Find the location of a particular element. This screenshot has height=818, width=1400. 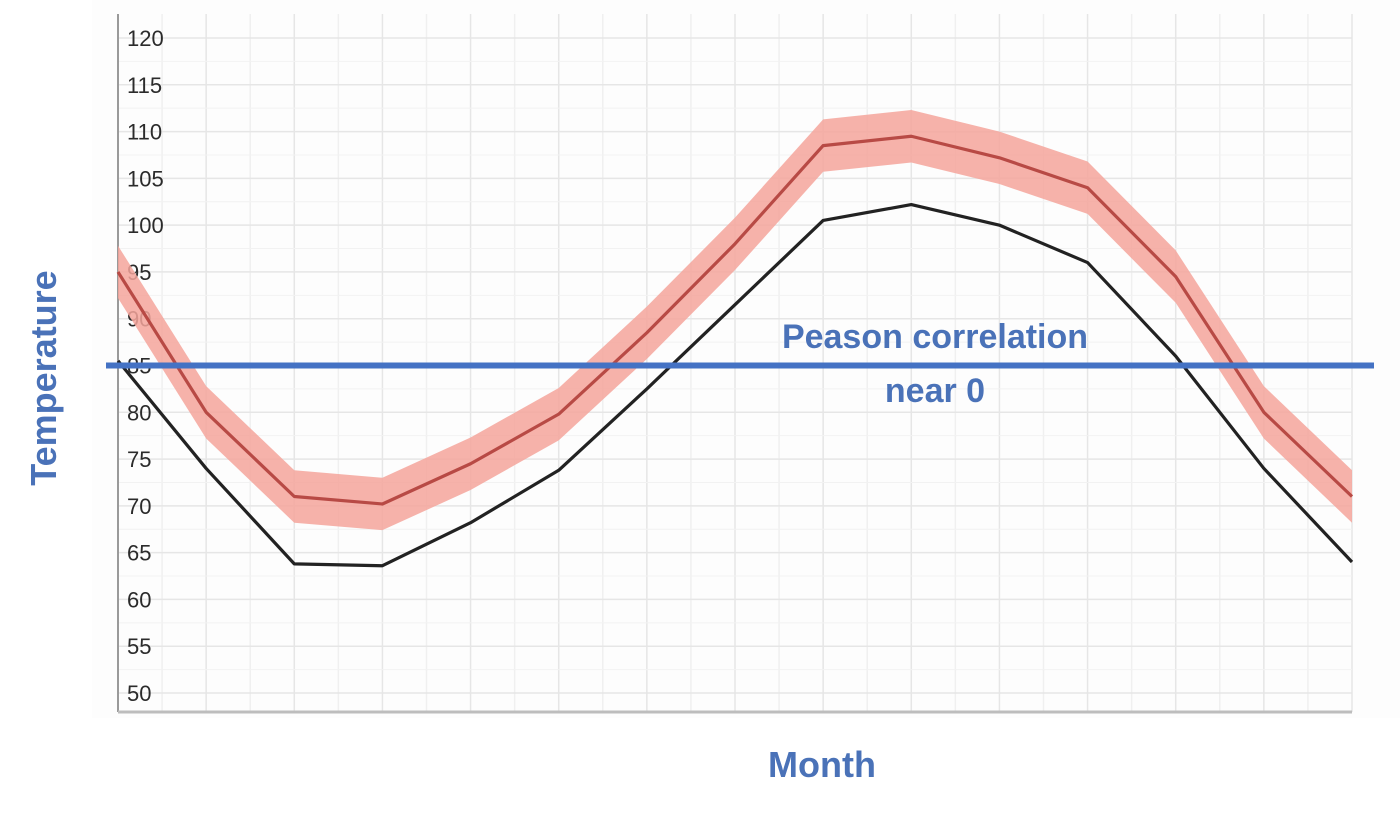

annotation-line-2: near 0 is located at coordinates (935, 391).